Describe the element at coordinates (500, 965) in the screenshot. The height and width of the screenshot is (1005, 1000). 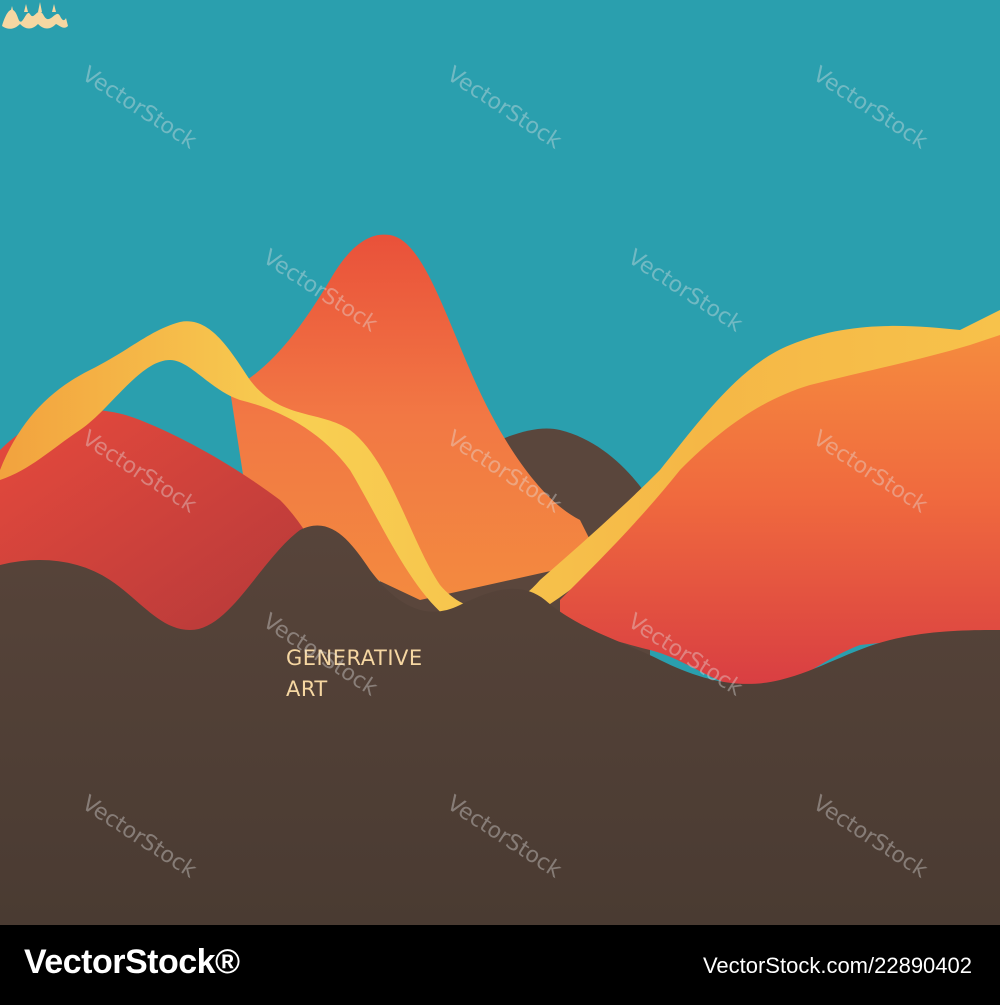
I see `footer-bar: VectorStock® VectorStock.com/22890402` at that location.